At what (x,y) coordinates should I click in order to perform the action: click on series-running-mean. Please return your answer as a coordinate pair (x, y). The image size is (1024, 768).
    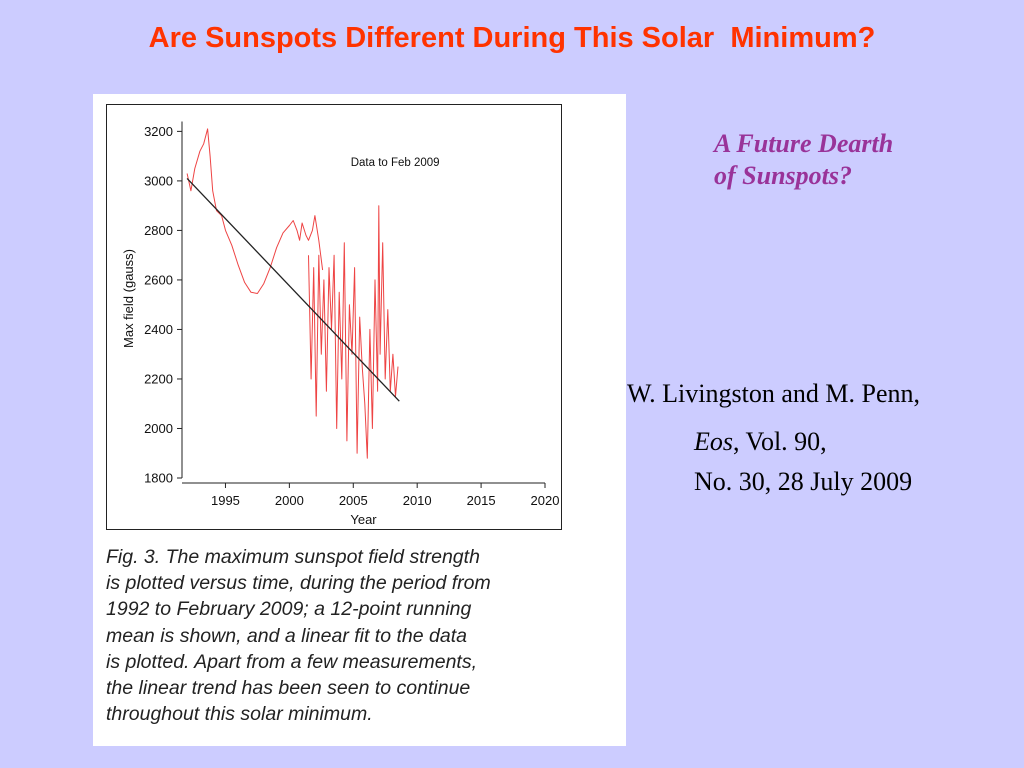
    Looking at the image, I should click on (255, 211).